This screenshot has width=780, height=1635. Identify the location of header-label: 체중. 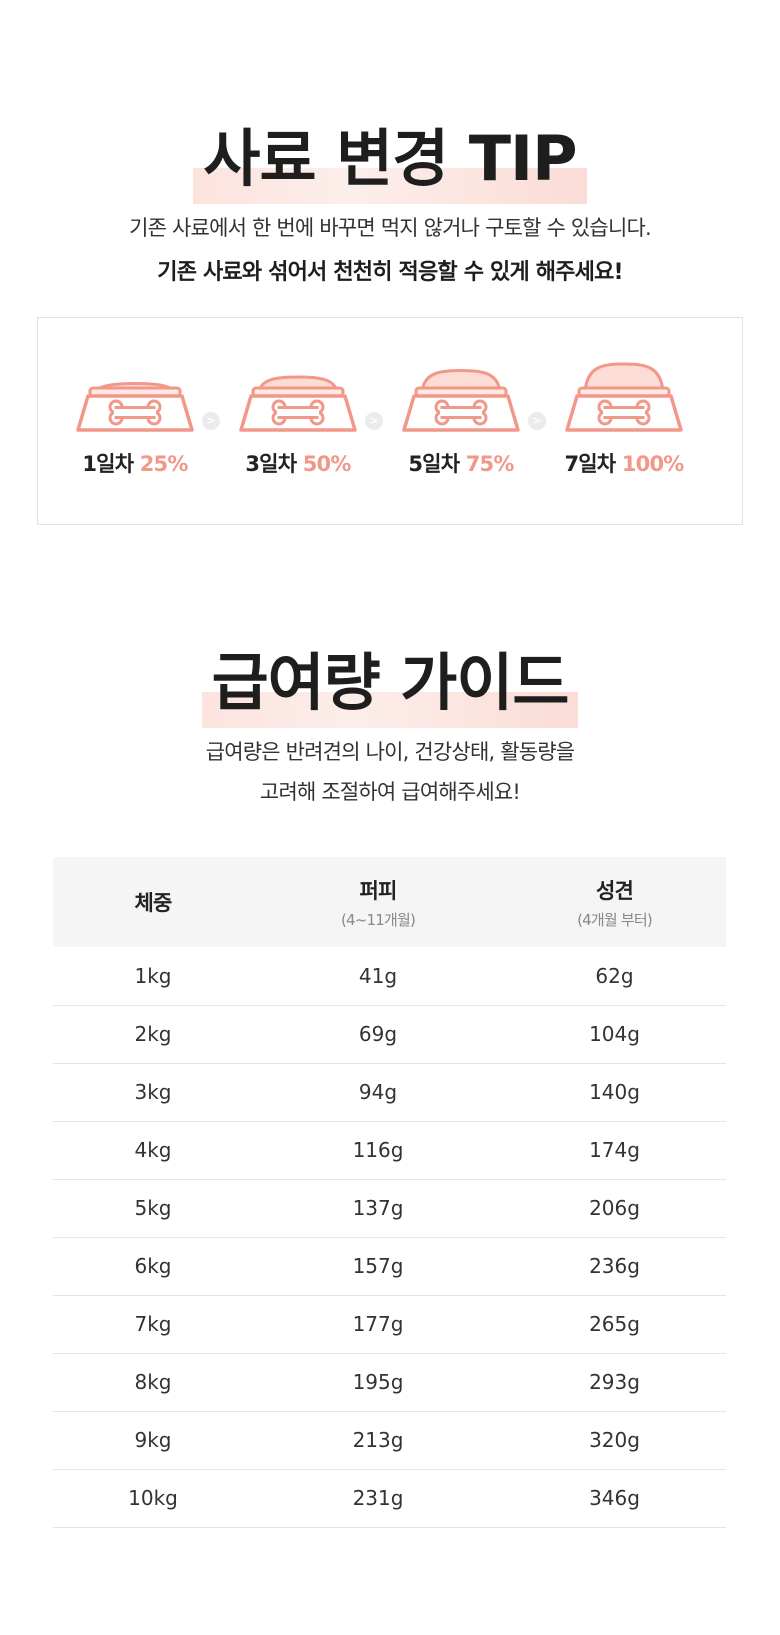
(153, 903).